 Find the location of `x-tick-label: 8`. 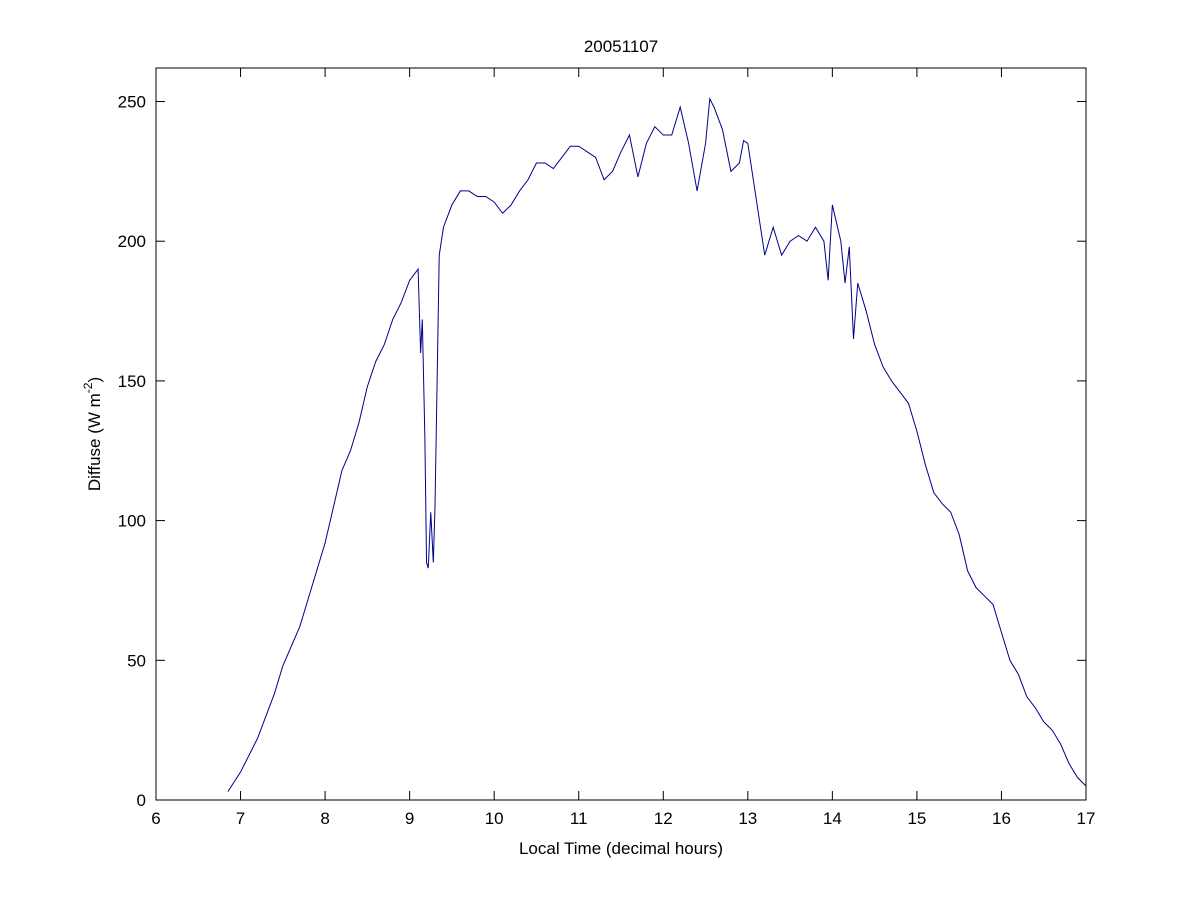

x-tick-label: 8 is located at coordinates (324, 818).